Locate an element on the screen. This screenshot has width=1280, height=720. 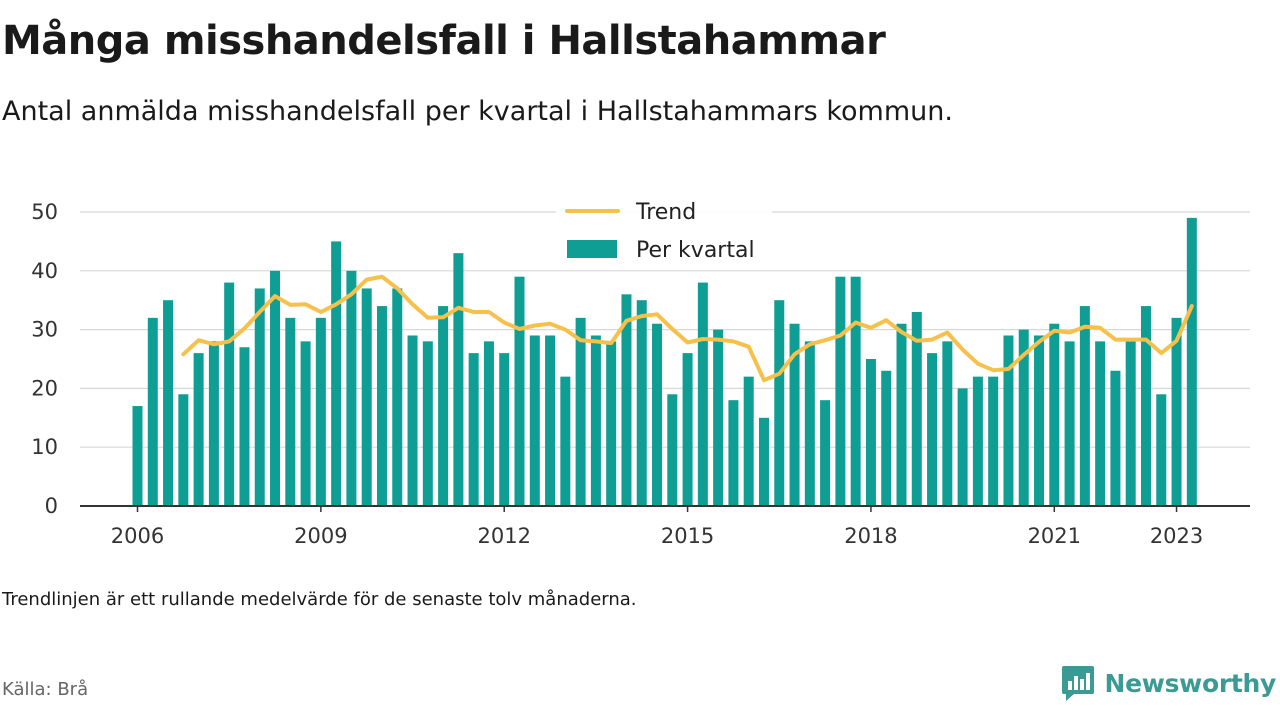
trend-line-group is located at coordinates (687, 328).